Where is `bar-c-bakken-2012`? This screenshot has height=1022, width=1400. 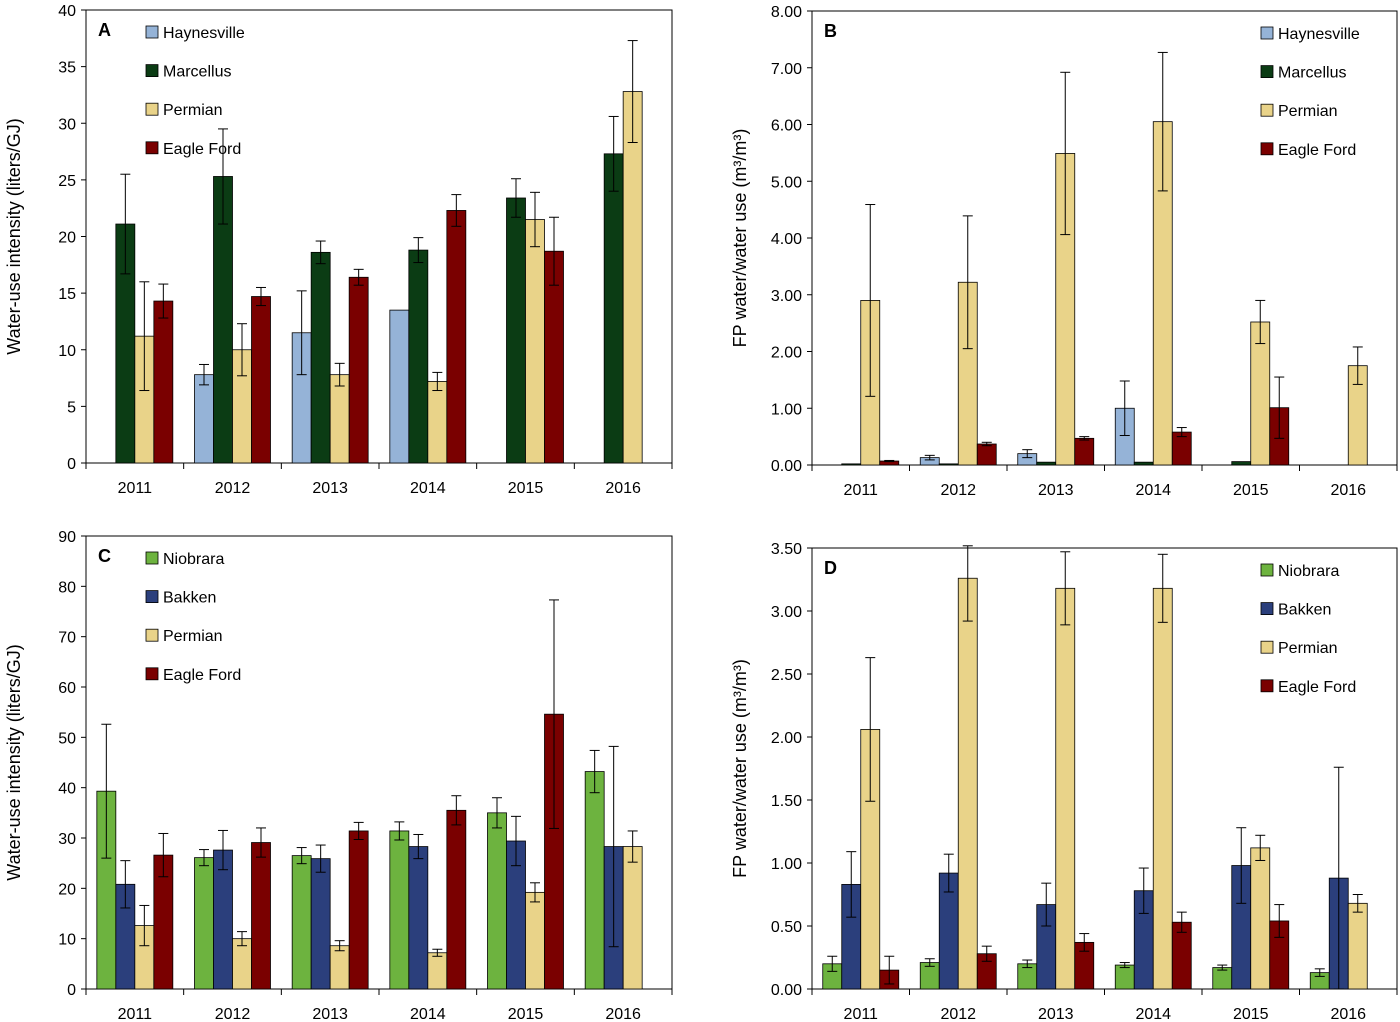 bar-c-bakken-2012 is located at coordinates (223, 919).